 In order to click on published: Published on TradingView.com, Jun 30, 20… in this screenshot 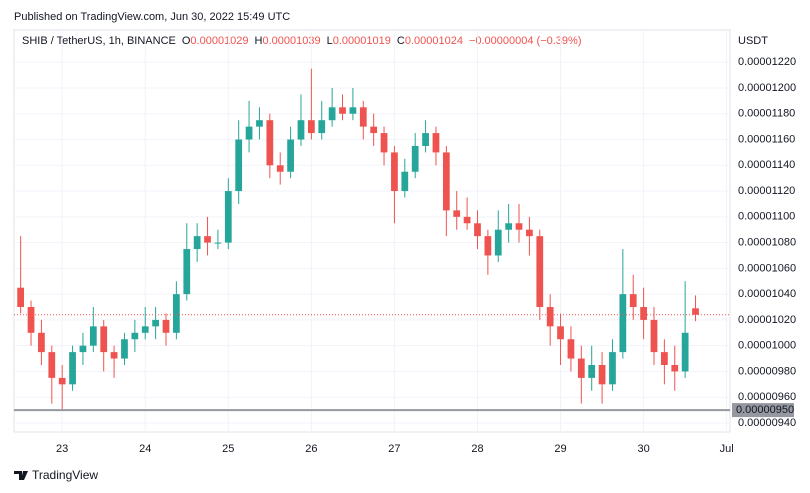, I will do `click(152, 17)`.